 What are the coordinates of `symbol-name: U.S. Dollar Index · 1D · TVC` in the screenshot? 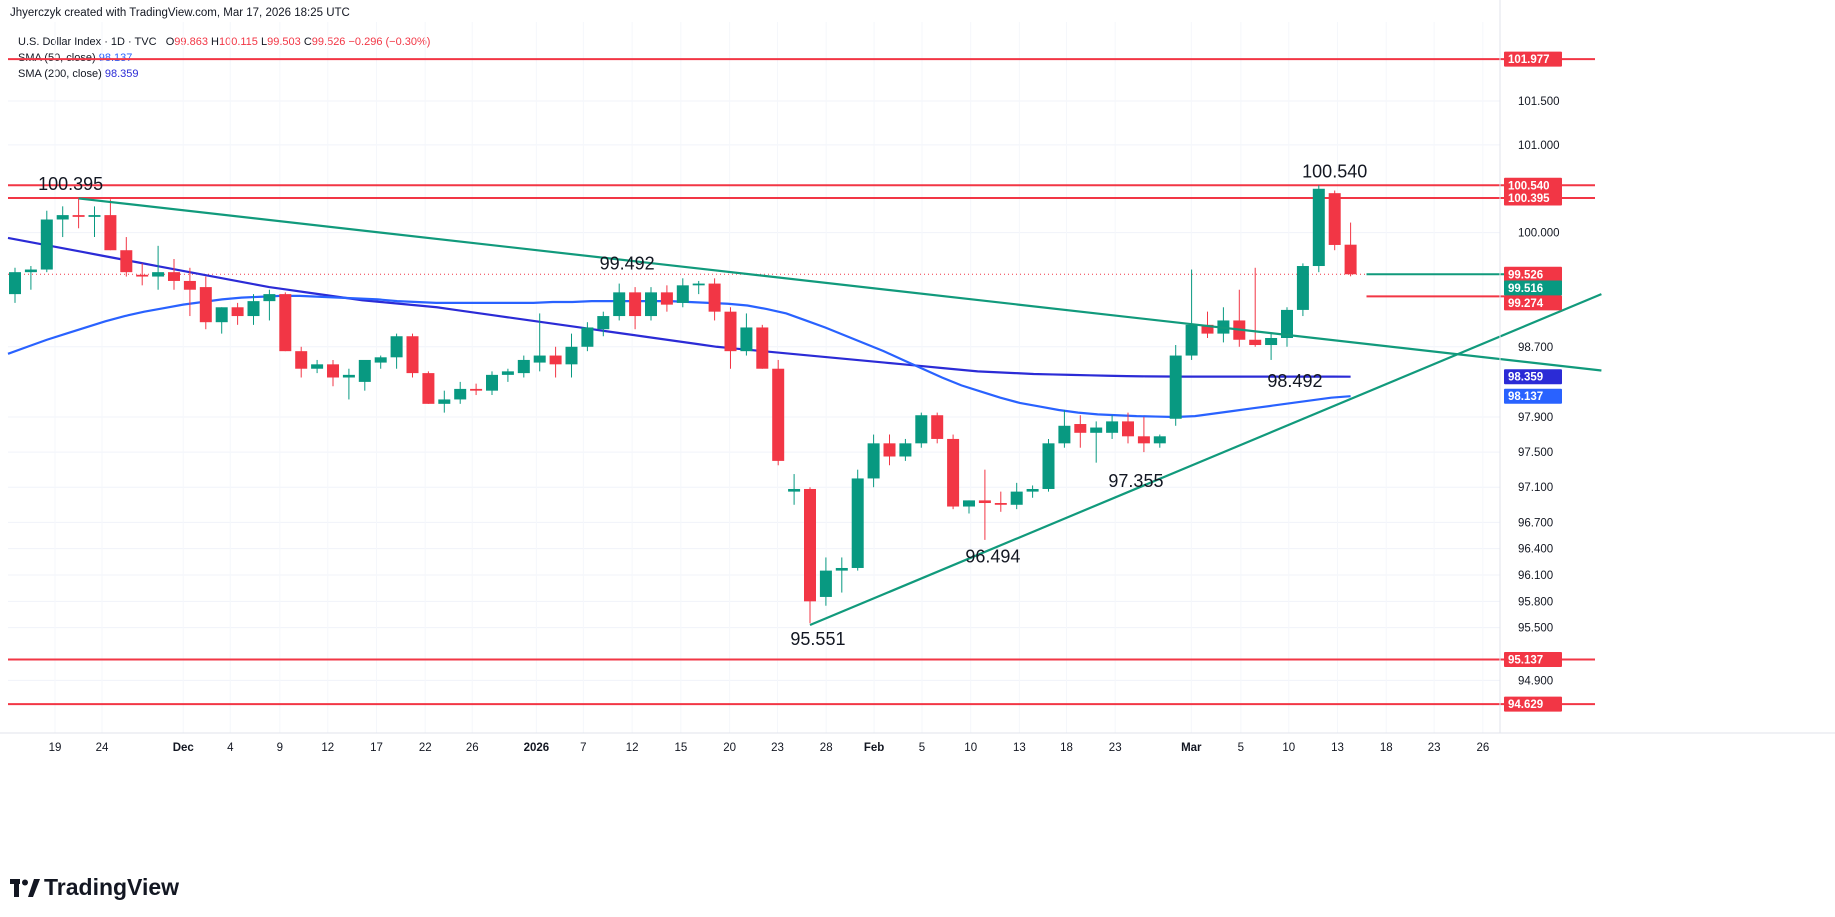 It's located at (87, 42).